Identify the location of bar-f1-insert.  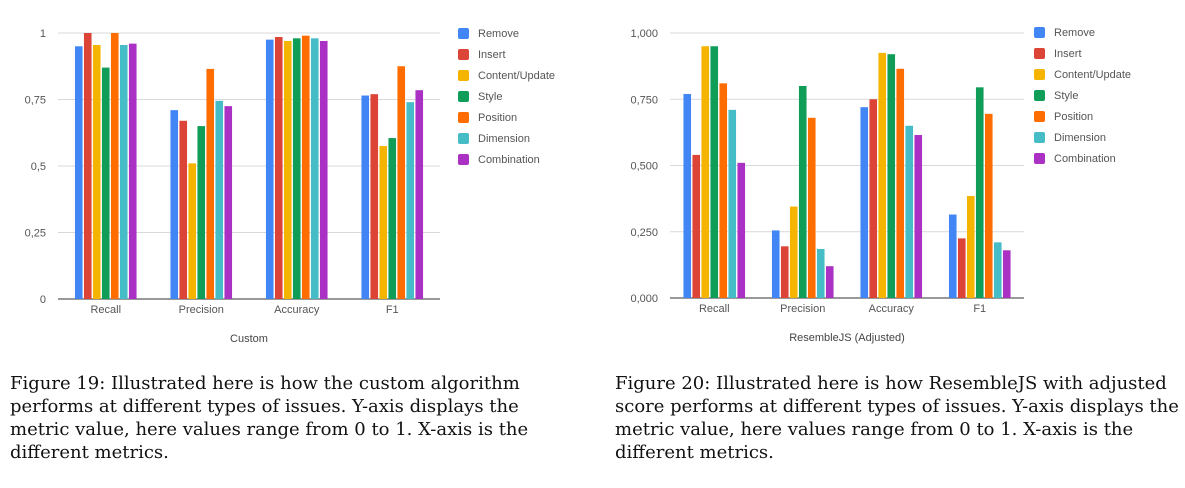
(374, 197).